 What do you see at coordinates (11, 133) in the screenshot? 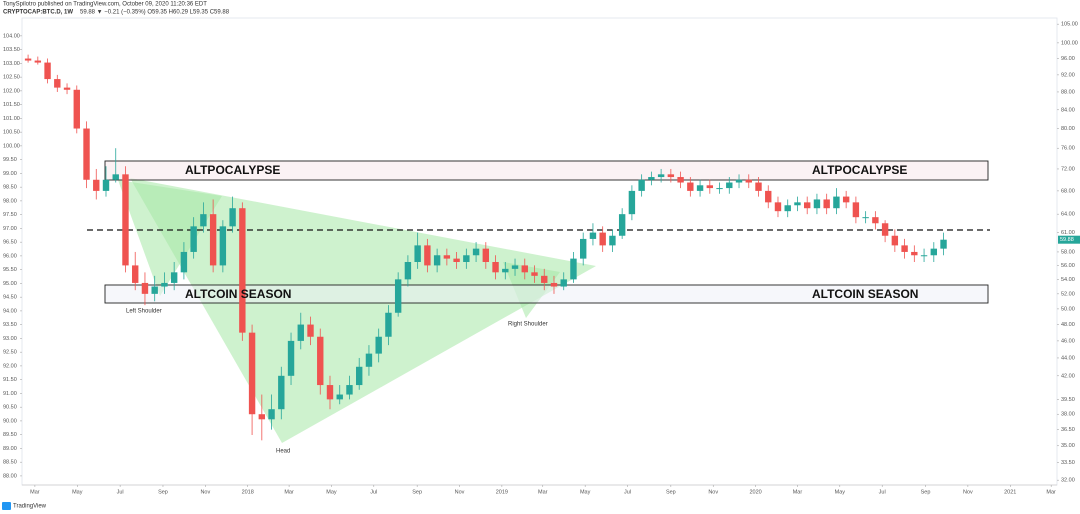
I see `y2-tick-label: 100.50` at bounding box center [11, 133].